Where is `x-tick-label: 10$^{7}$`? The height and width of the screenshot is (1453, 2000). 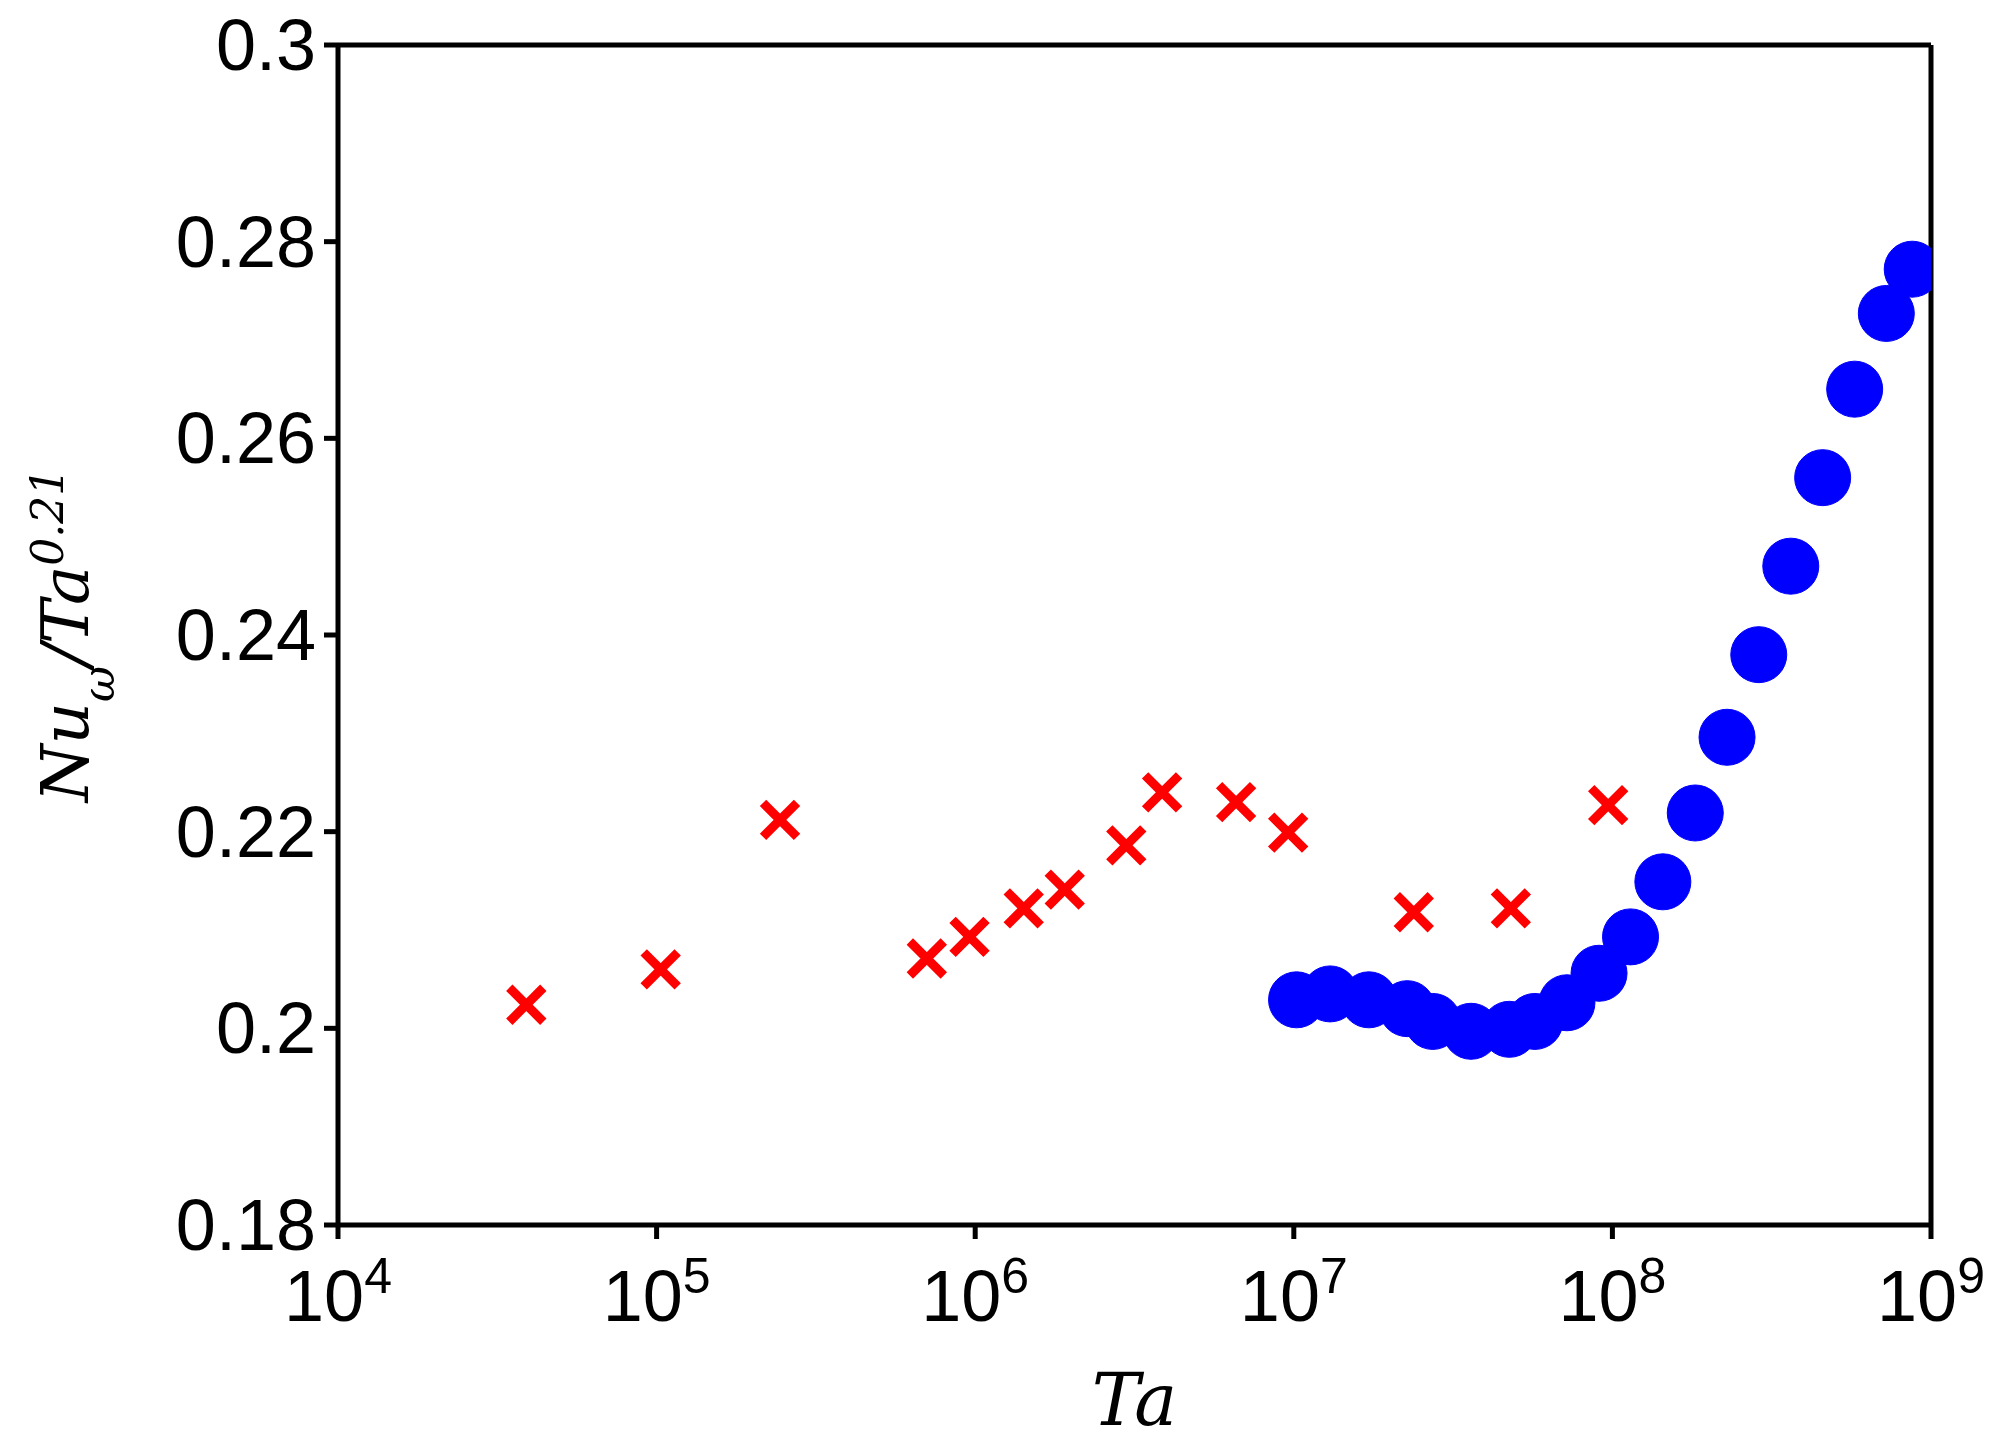 x-tick-label: 10$^{7}$ is located at coordinates (1293, 1292).